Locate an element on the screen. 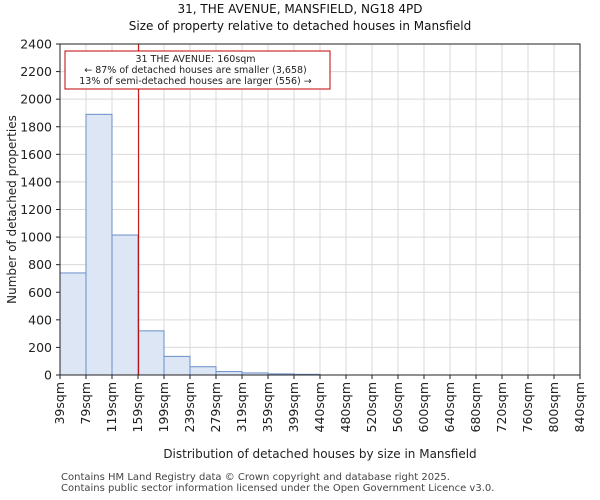  y-tick-label: 1200 is located at coordinates (36, 209).